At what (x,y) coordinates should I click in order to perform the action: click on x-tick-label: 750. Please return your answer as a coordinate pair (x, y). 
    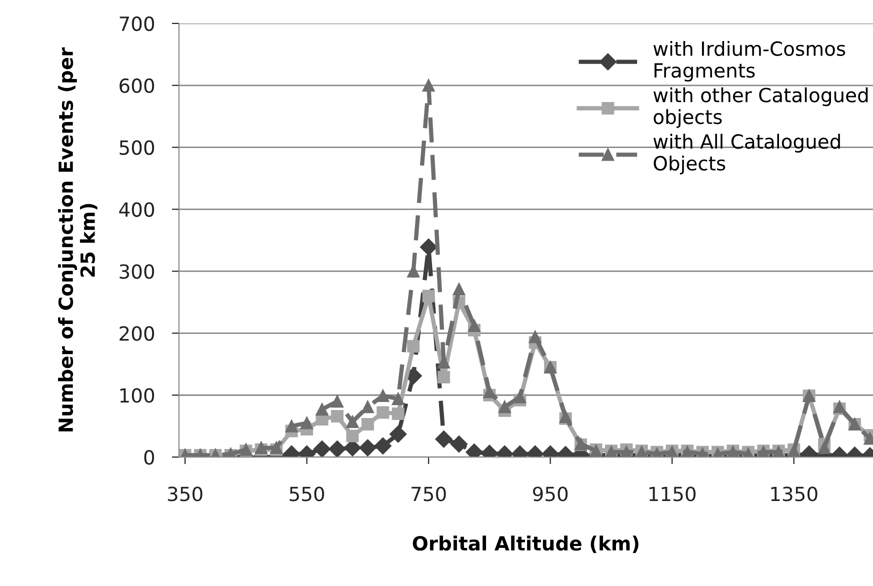
    Looking at the image, I should click on (429, 494).